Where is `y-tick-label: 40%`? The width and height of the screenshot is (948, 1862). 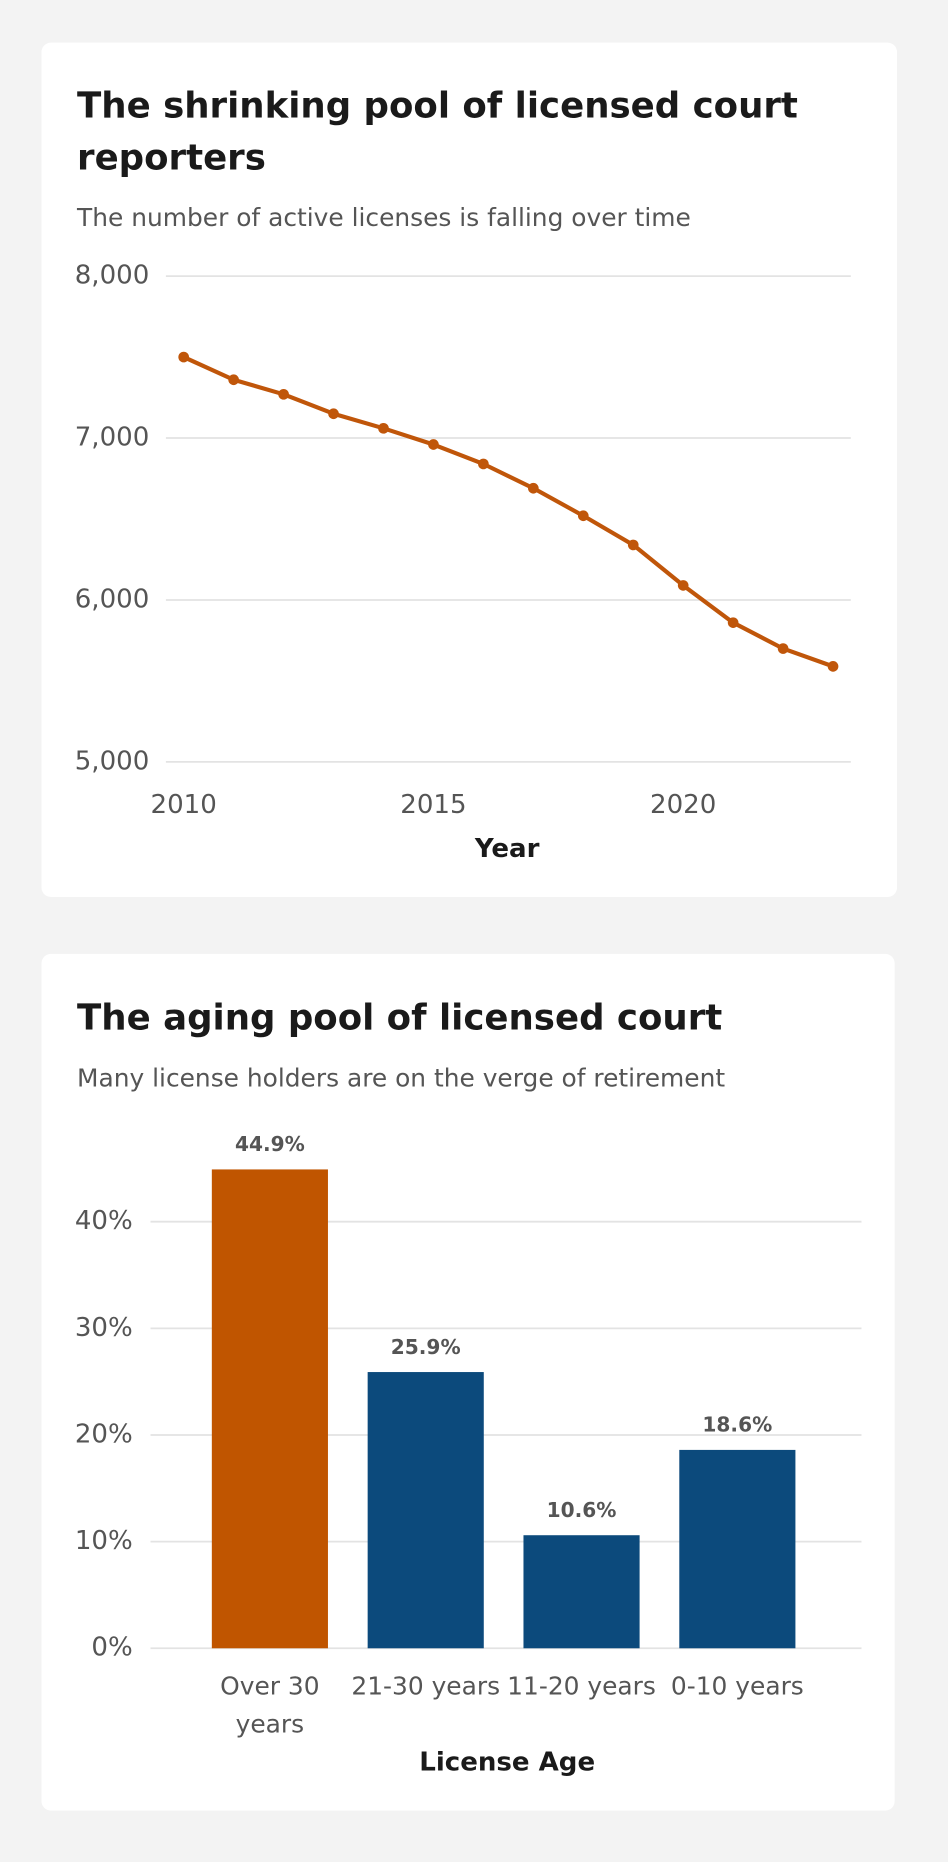
y-tick-label: 40% is located at coordinates (104, 1221).